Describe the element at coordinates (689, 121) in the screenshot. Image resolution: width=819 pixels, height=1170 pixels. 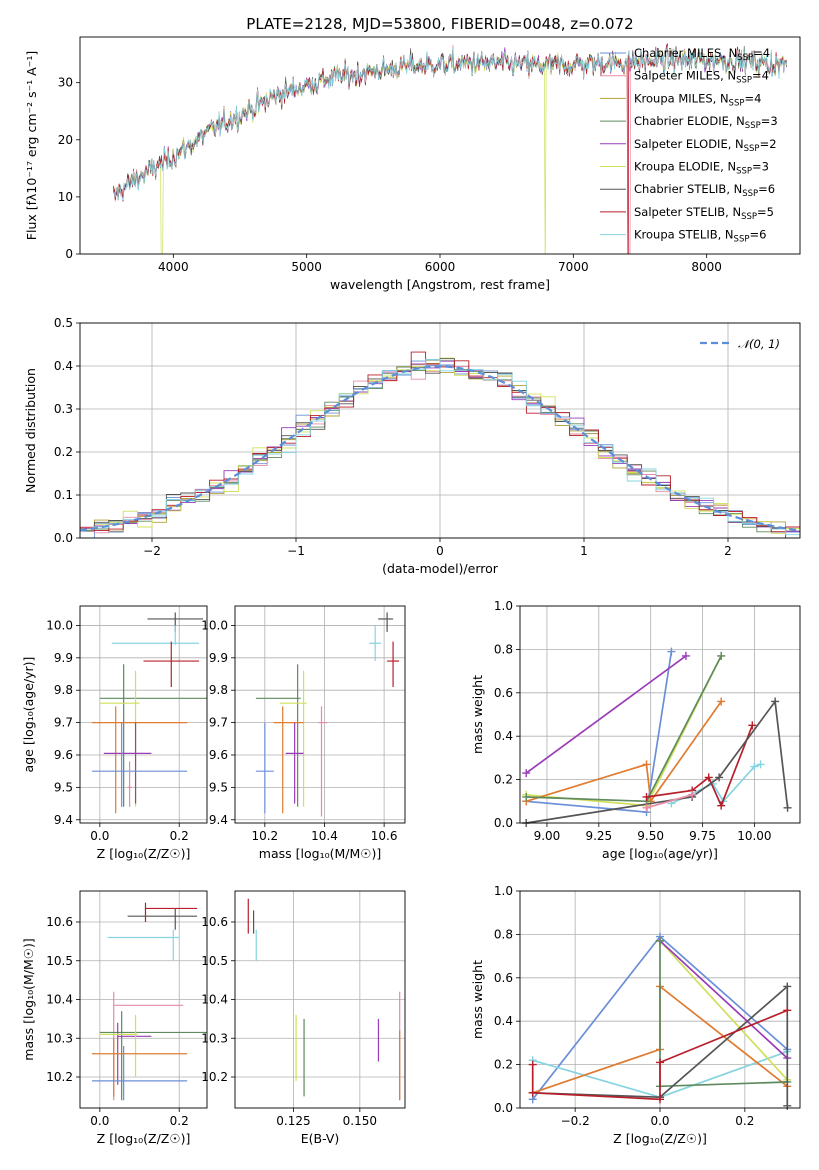
I see `legend-text: Chabrier ELODIE, N` at that location.